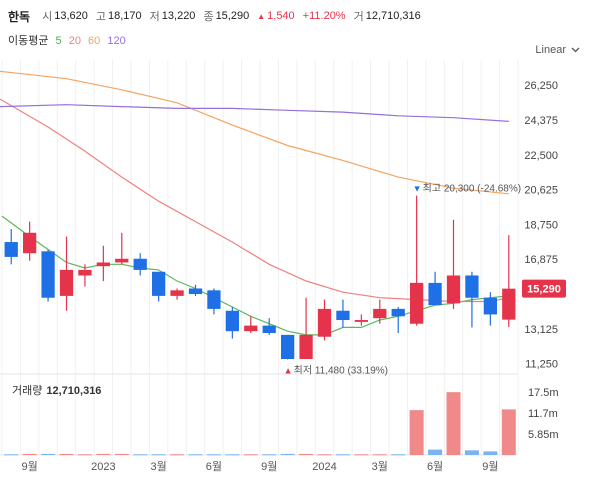 This screenshot has height=485, width=600. Describe the element at coordinates (74, 391) in the screenshot. I see `volume-panel-value: 12,710,316` at that location.